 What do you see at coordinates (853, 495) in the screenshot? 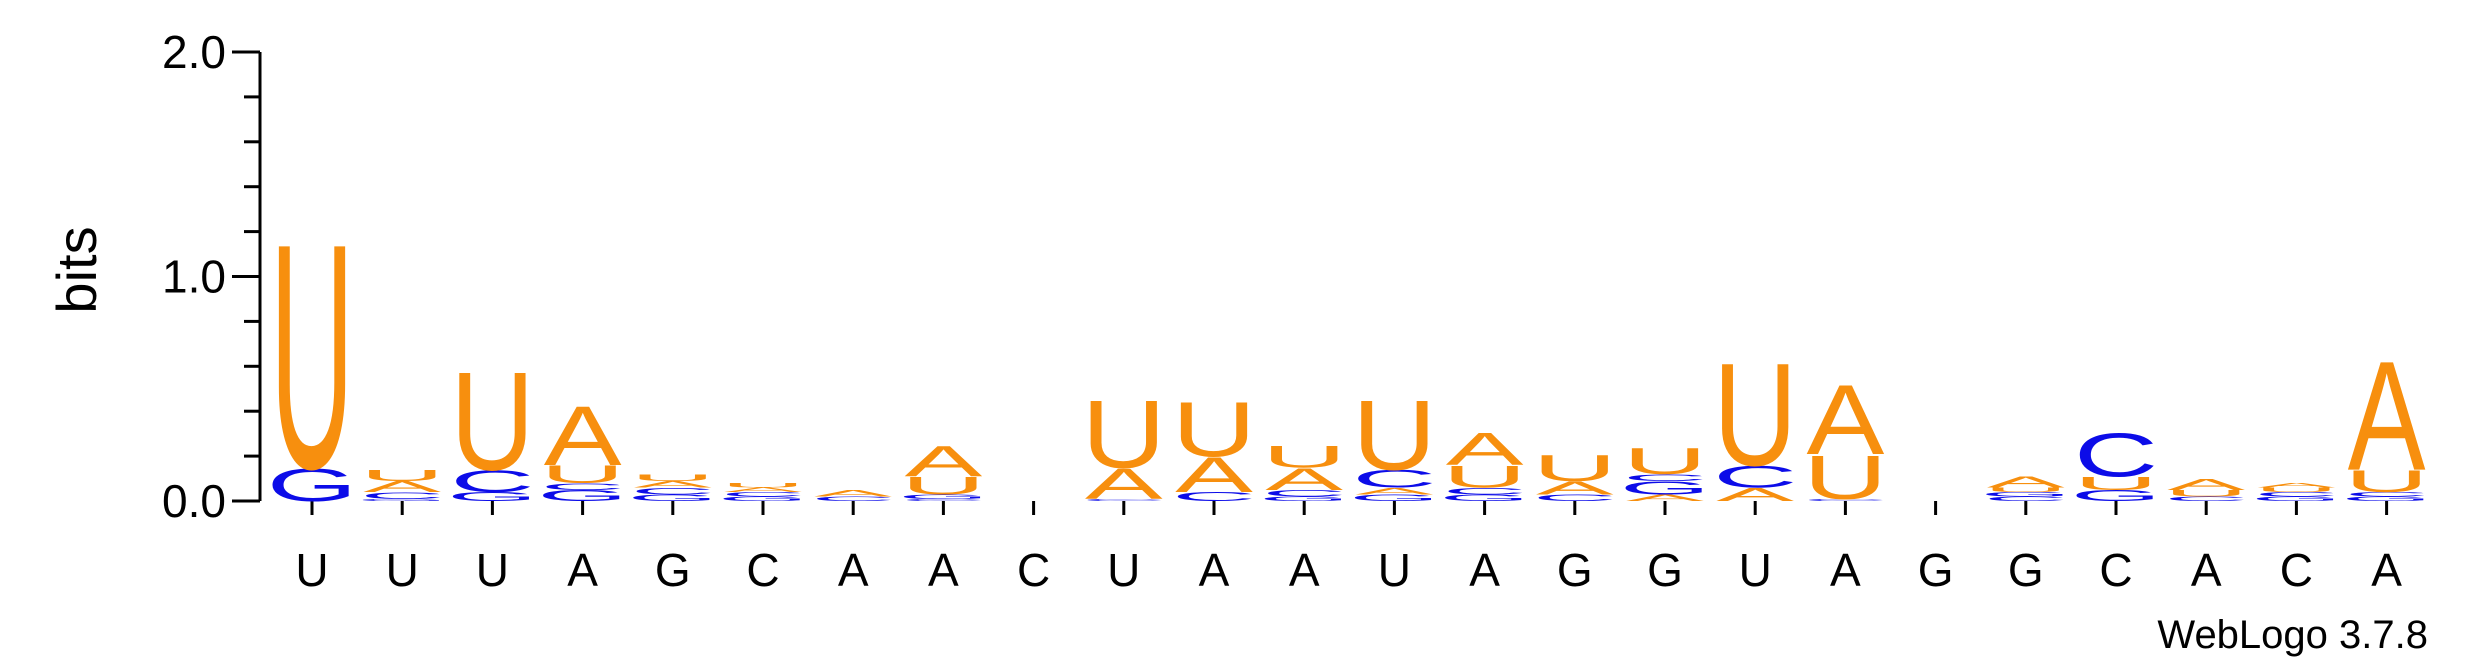
I see `letter-stack: CA` at bounding box center [853, 495].